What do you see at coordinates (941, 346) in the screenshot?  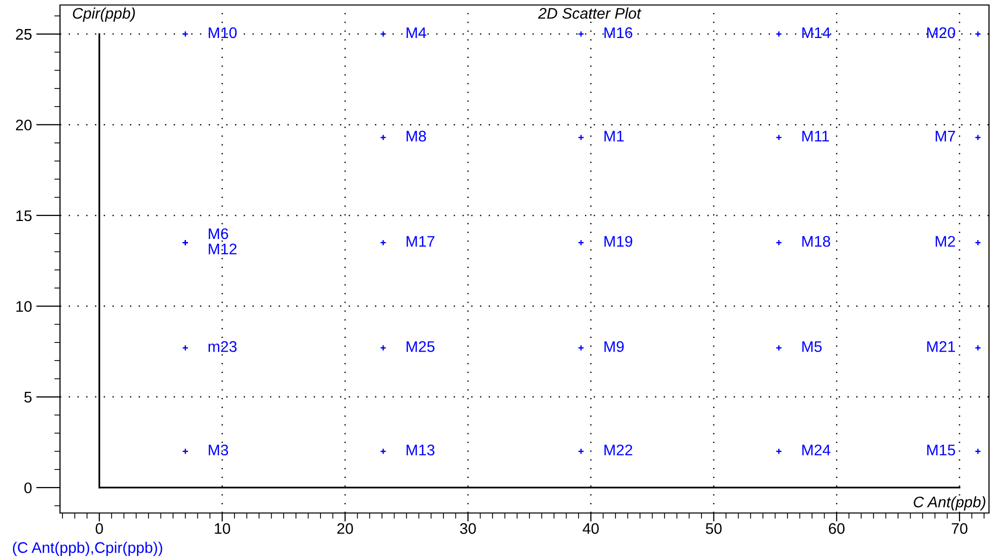 I see `annotation: M21` at bounding box center [941, 346].